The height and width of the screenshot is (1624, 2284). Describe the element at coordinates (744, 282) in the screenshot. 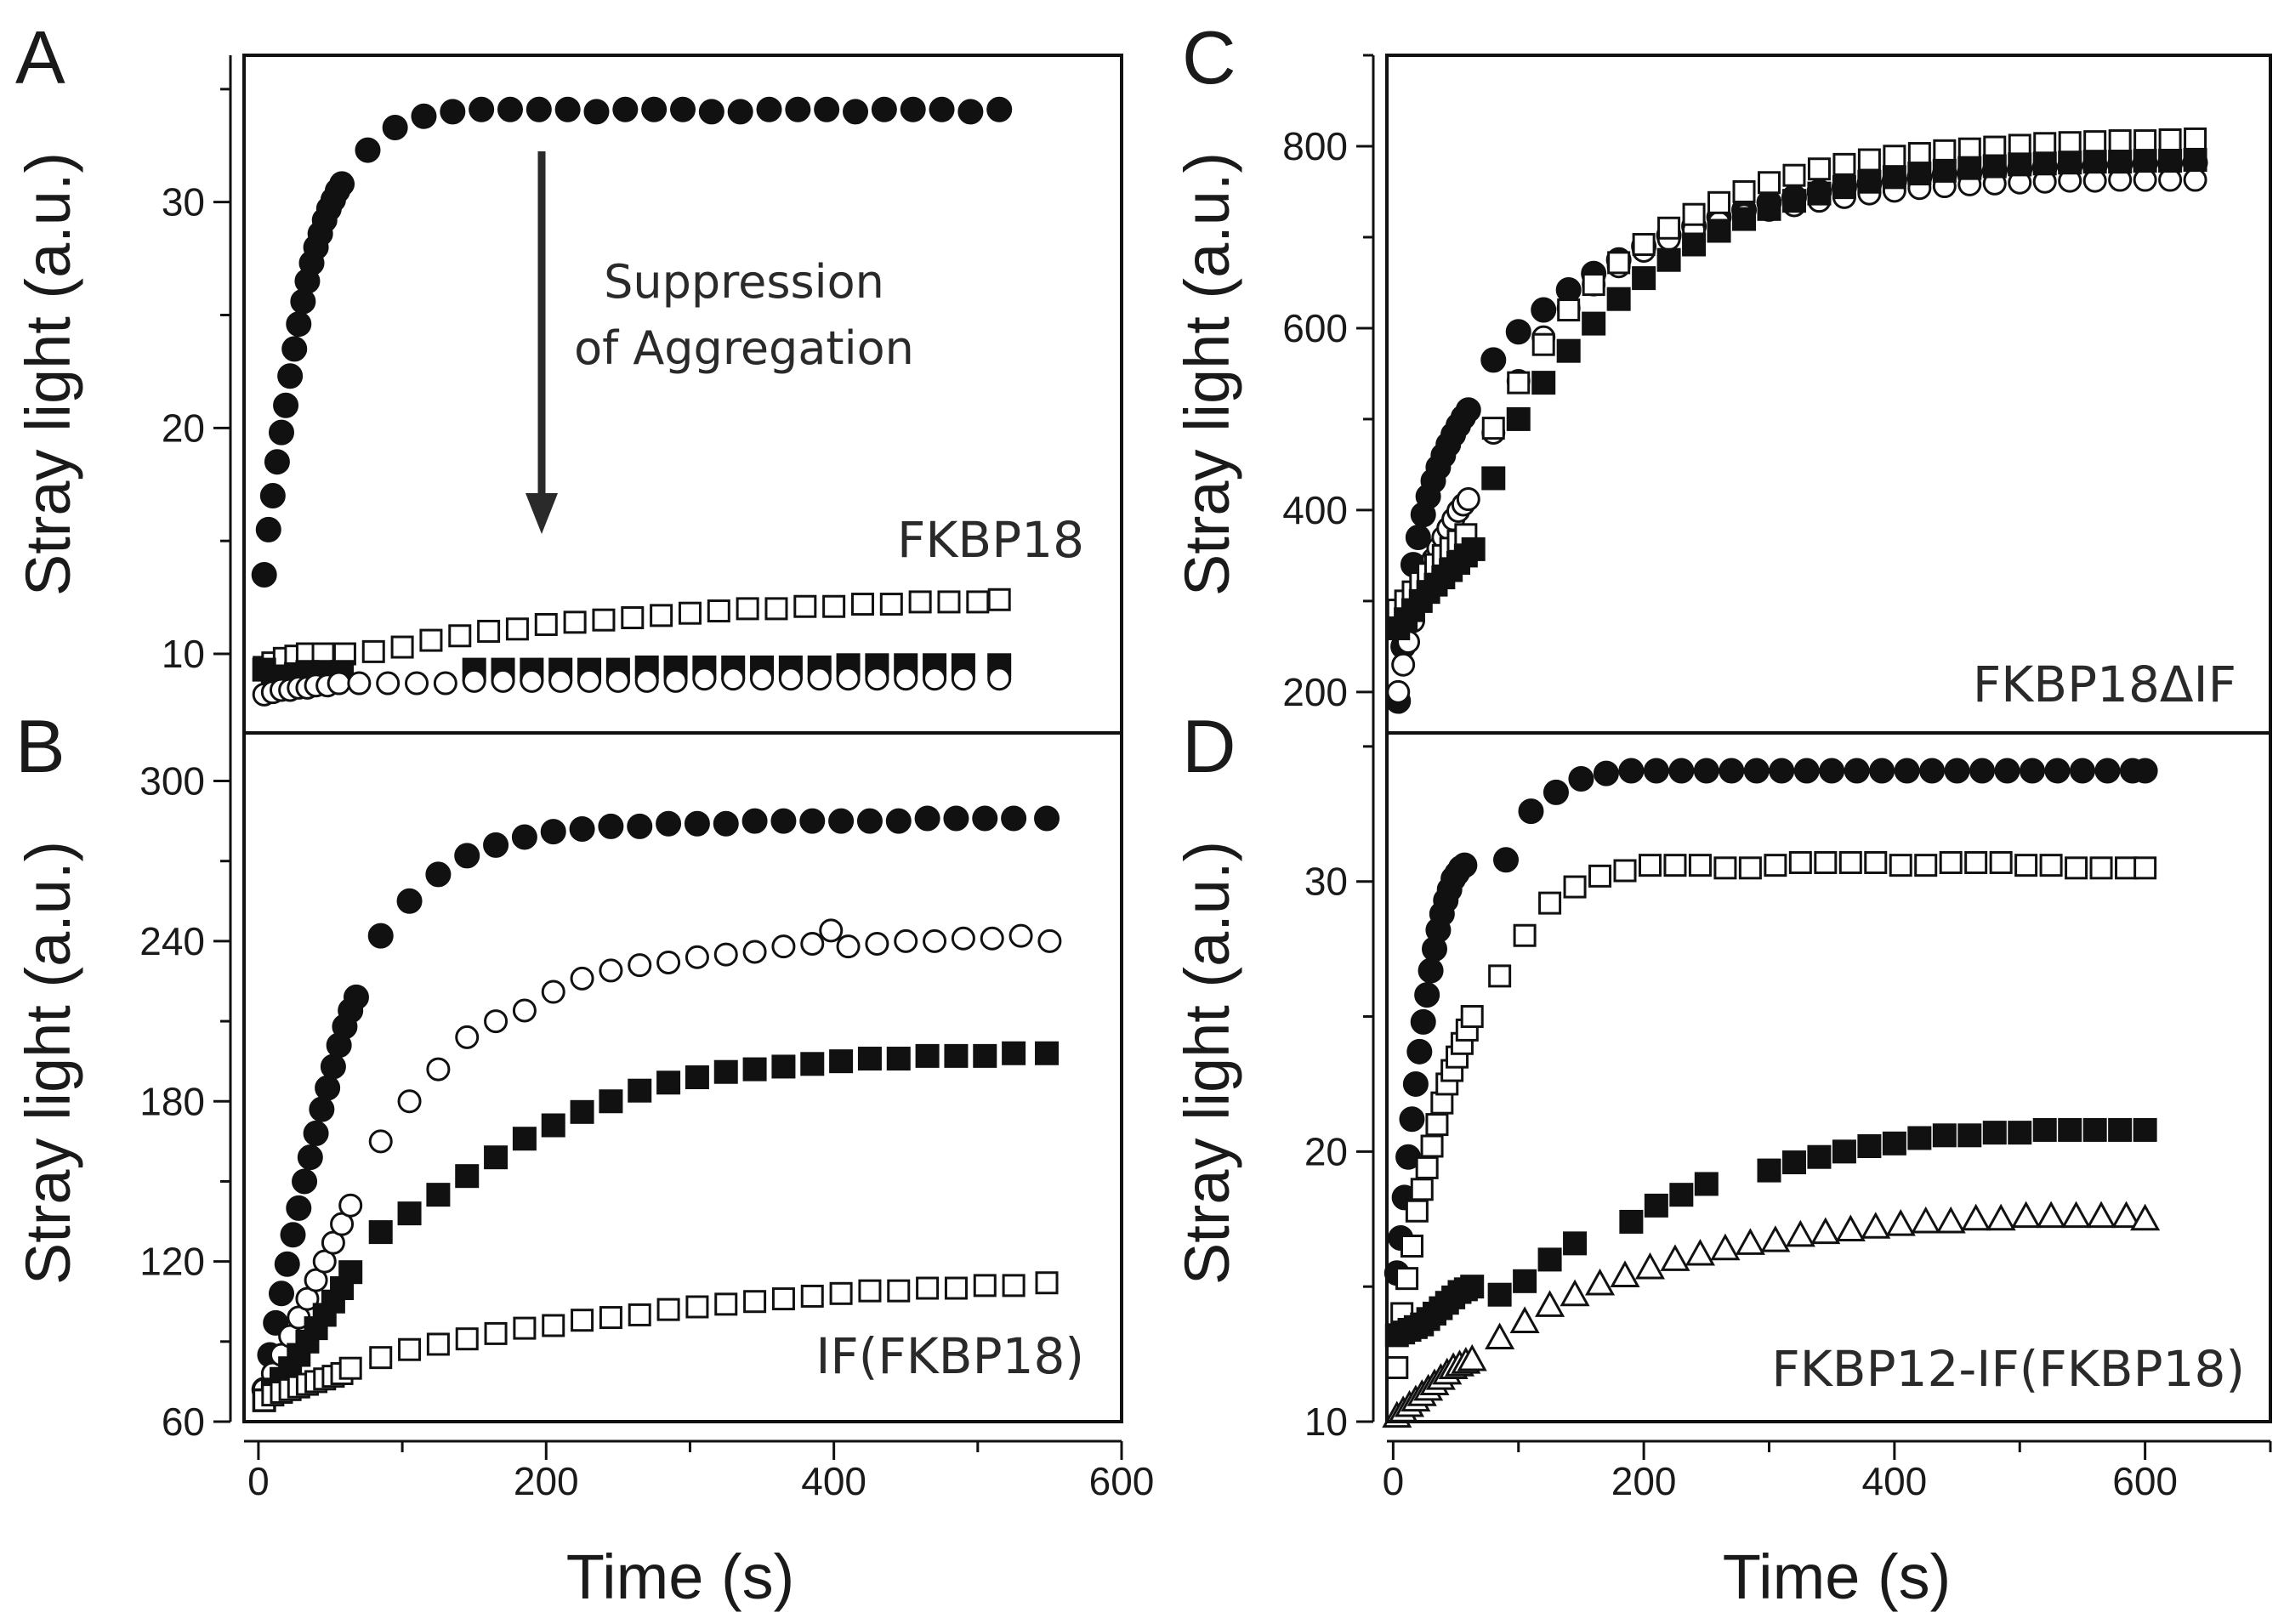

I see `annotation-line-1: Suppression` at that location.